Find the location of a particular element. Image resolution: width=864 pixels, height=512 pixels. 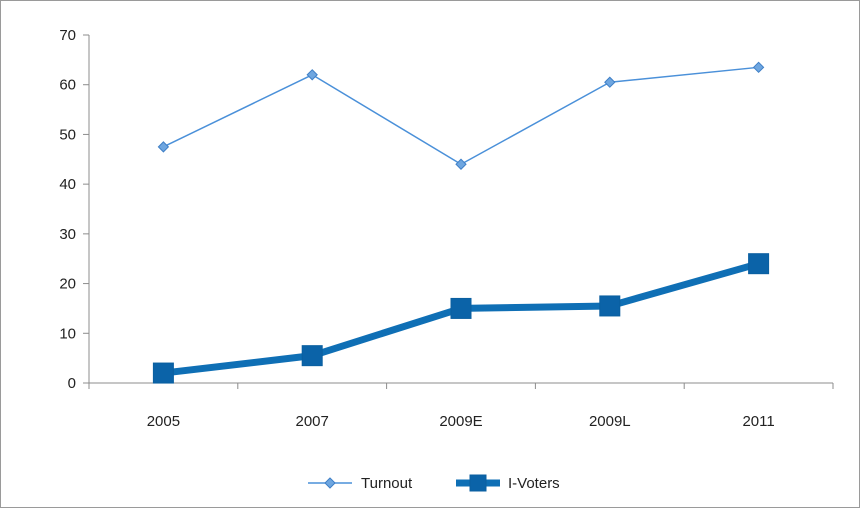

y-tick-label: 20 is located at coordinates (67, 284).